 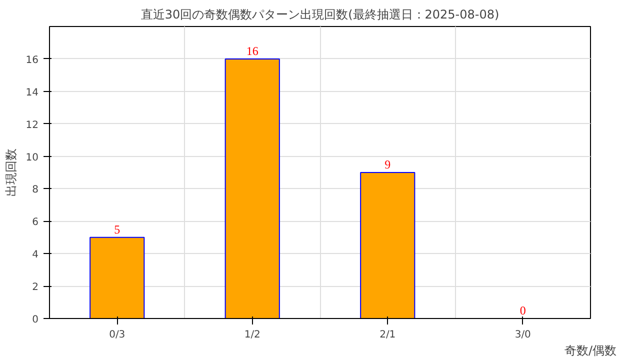 What do you see at coordinates (387, 165) in the screenshot?
I see `data-label: 9` at bounding box center [387, 165].